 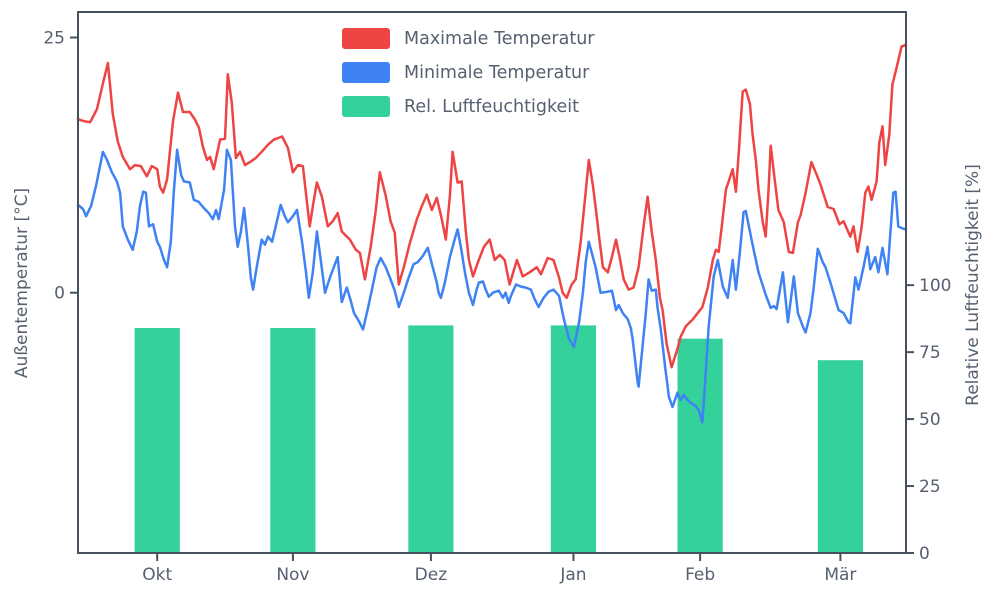 I want to click on x-tick-label-Mär: Mär, so click(x=840, y=575).